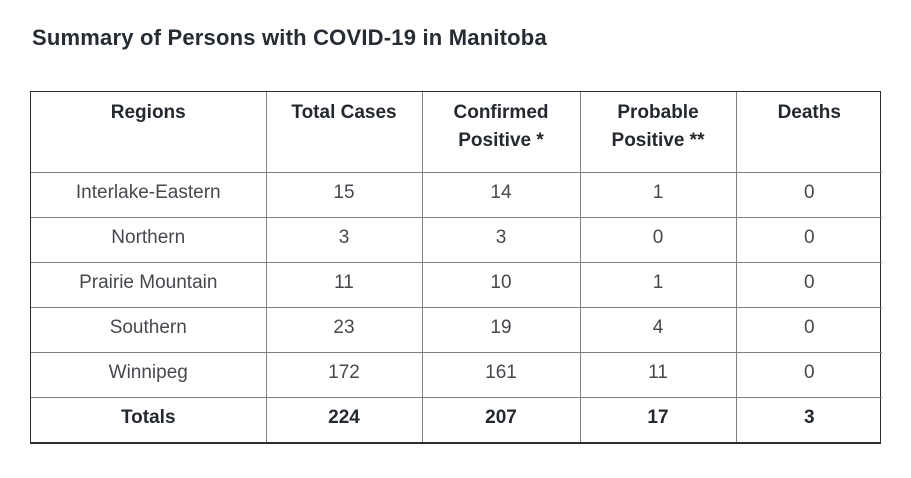 This screenshot has height=478, width=911. What do you see at coordinates (344, 329) in the screenshot?
I see `total-cases-cell: 23` at bounding box center [344, 329].